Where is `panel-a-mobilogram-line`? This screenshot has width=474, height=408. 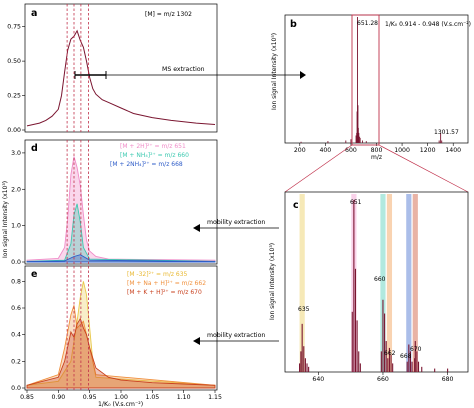 panel-a-mobilogram-line is located at coordinates (121, 78).